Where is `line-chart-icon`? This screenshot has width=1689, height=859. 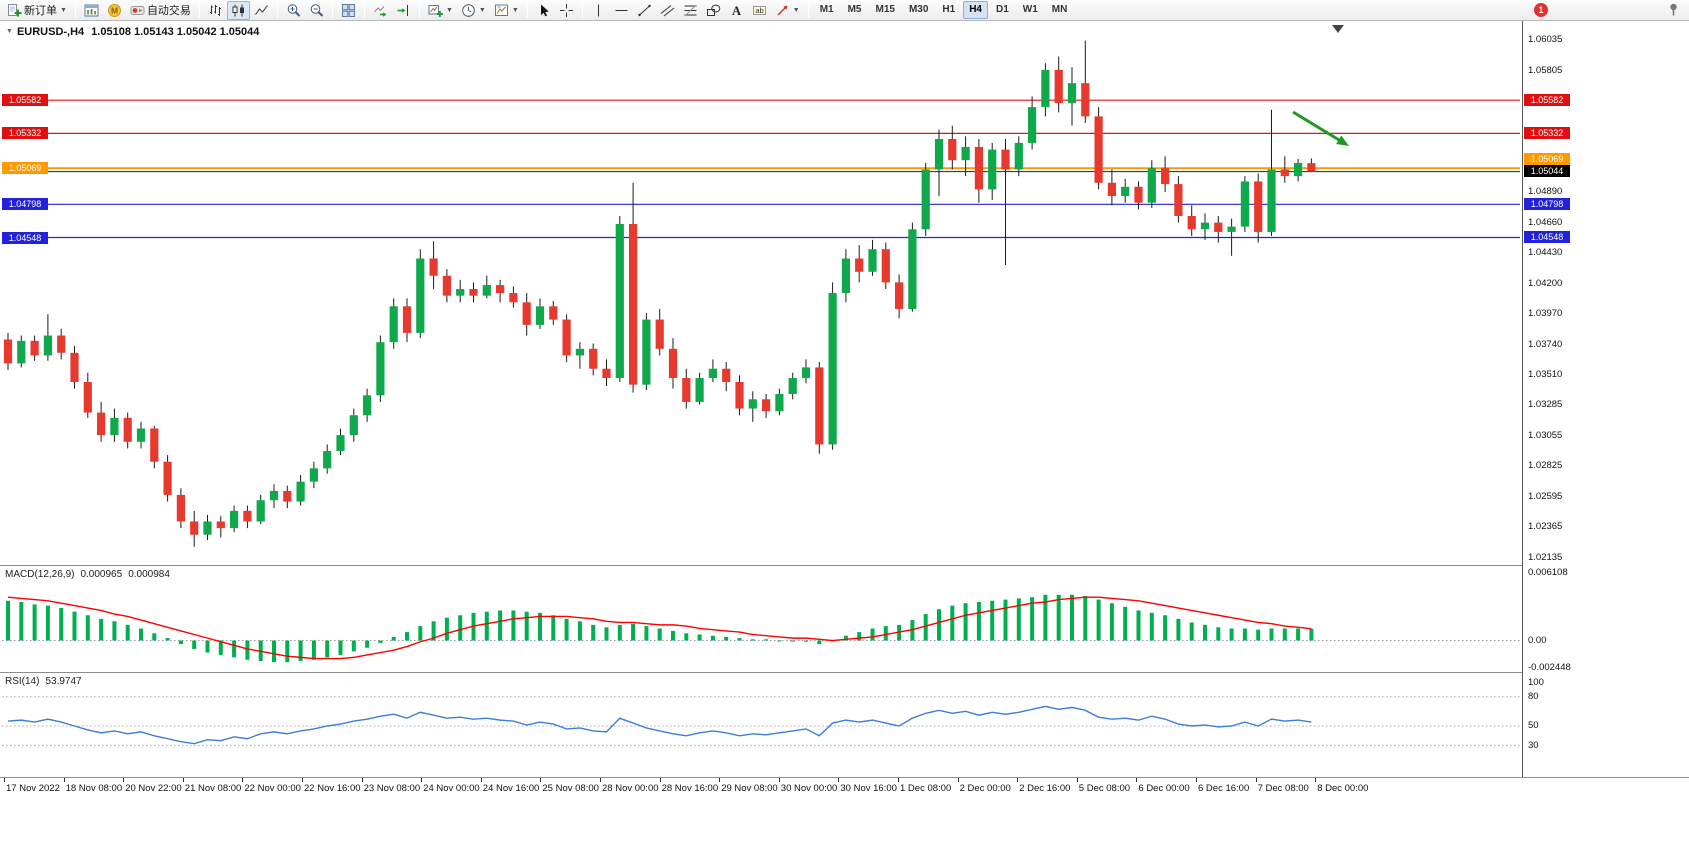
line-chart-icon is located at coordinates (261, 10).